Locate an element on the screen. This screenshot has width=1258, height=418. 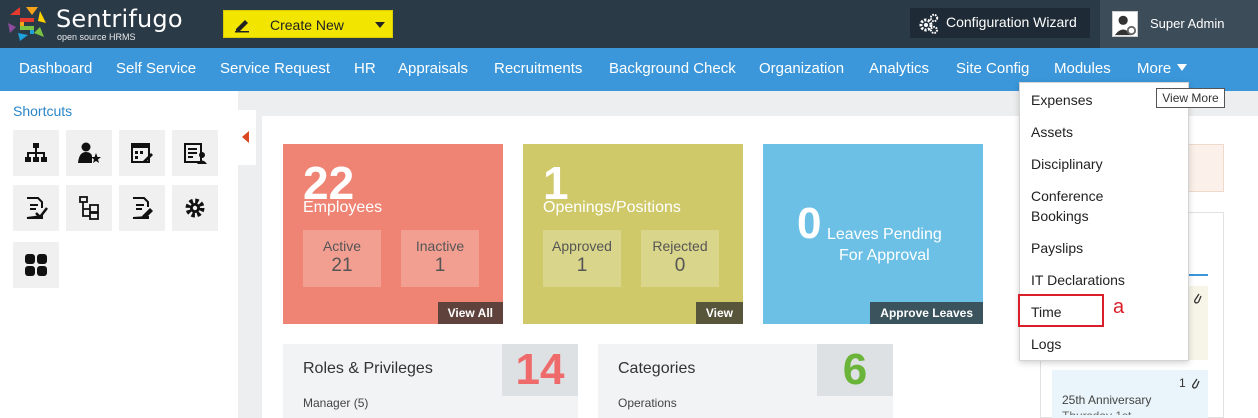
rejected-label: Rejected is located at coordinates (680, 246).